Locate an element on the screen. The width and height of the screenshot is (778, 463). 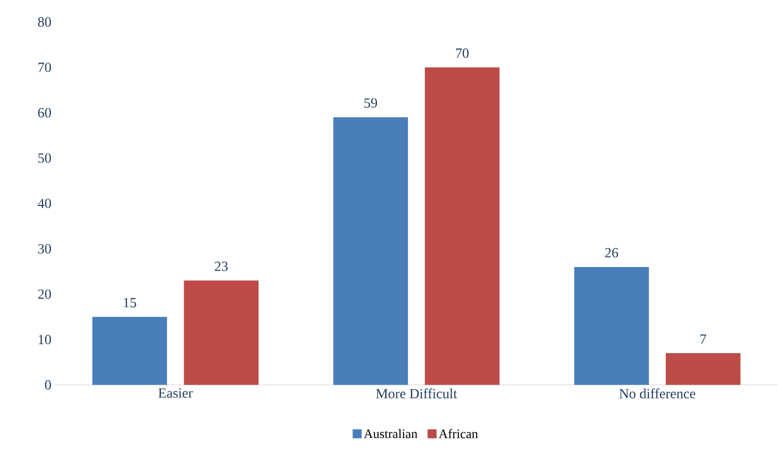
data-label: 59 is located at coordinates (371, 103).